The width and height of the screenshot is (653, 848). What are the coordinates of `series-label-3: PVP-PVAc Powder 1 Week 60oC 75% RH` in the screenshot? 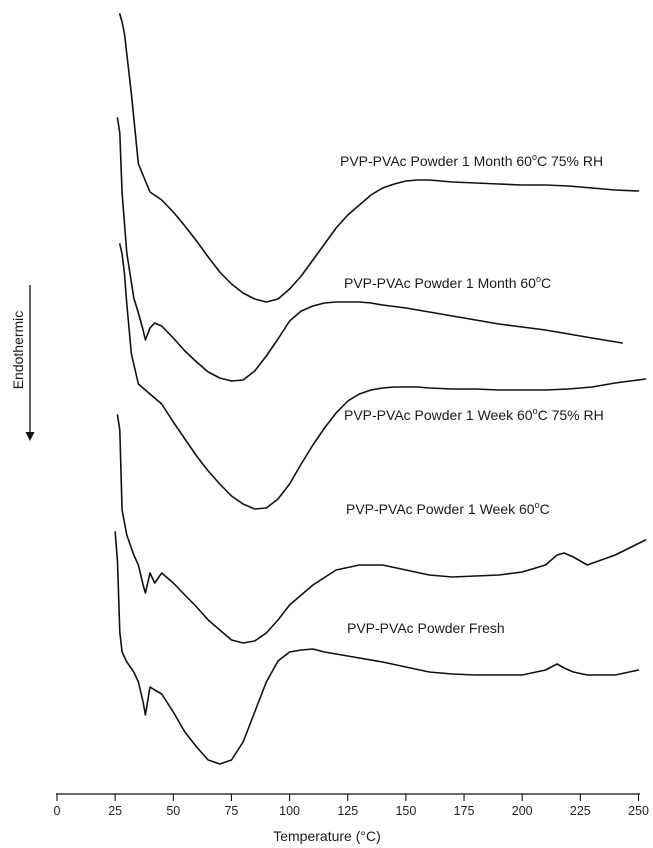 It's located at (474, 414).